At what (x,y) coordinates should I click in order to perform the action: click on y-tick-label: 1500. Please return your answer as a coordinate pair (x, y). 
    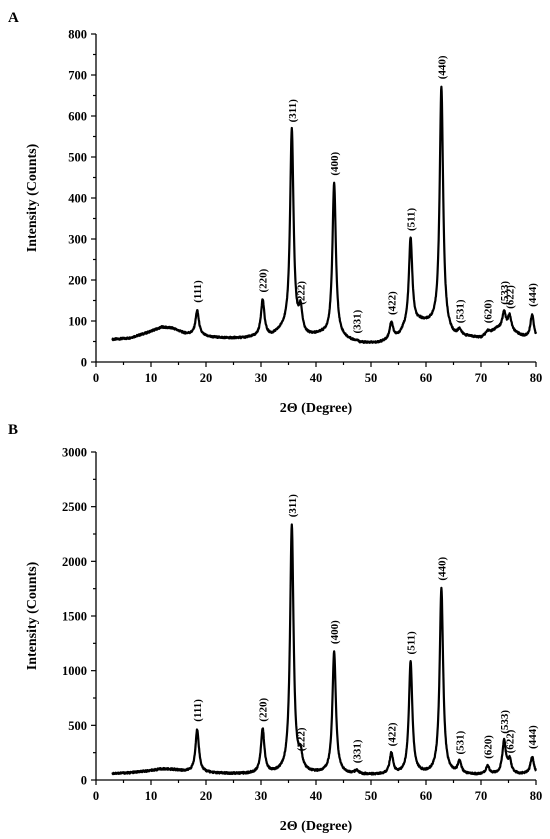
    Looking at the image, I should click on (74, 617).